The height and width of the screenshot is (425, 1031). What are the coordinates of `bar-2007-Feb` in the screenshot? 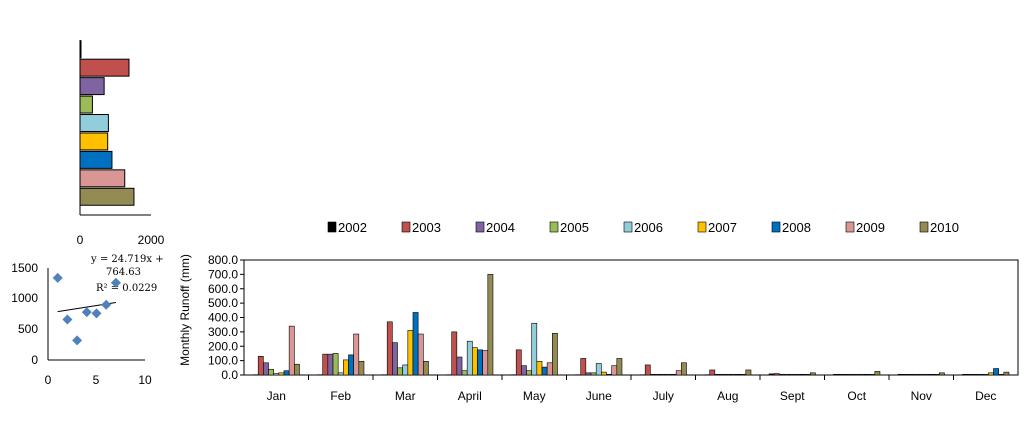 It's located at (346, 367).